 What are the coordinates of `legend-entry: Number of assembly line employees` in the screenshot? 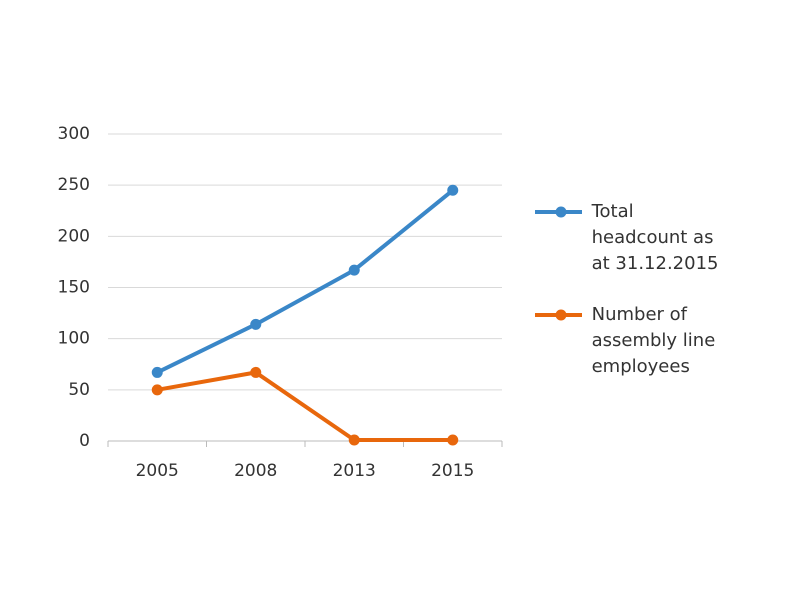 It's located at (635, 341).